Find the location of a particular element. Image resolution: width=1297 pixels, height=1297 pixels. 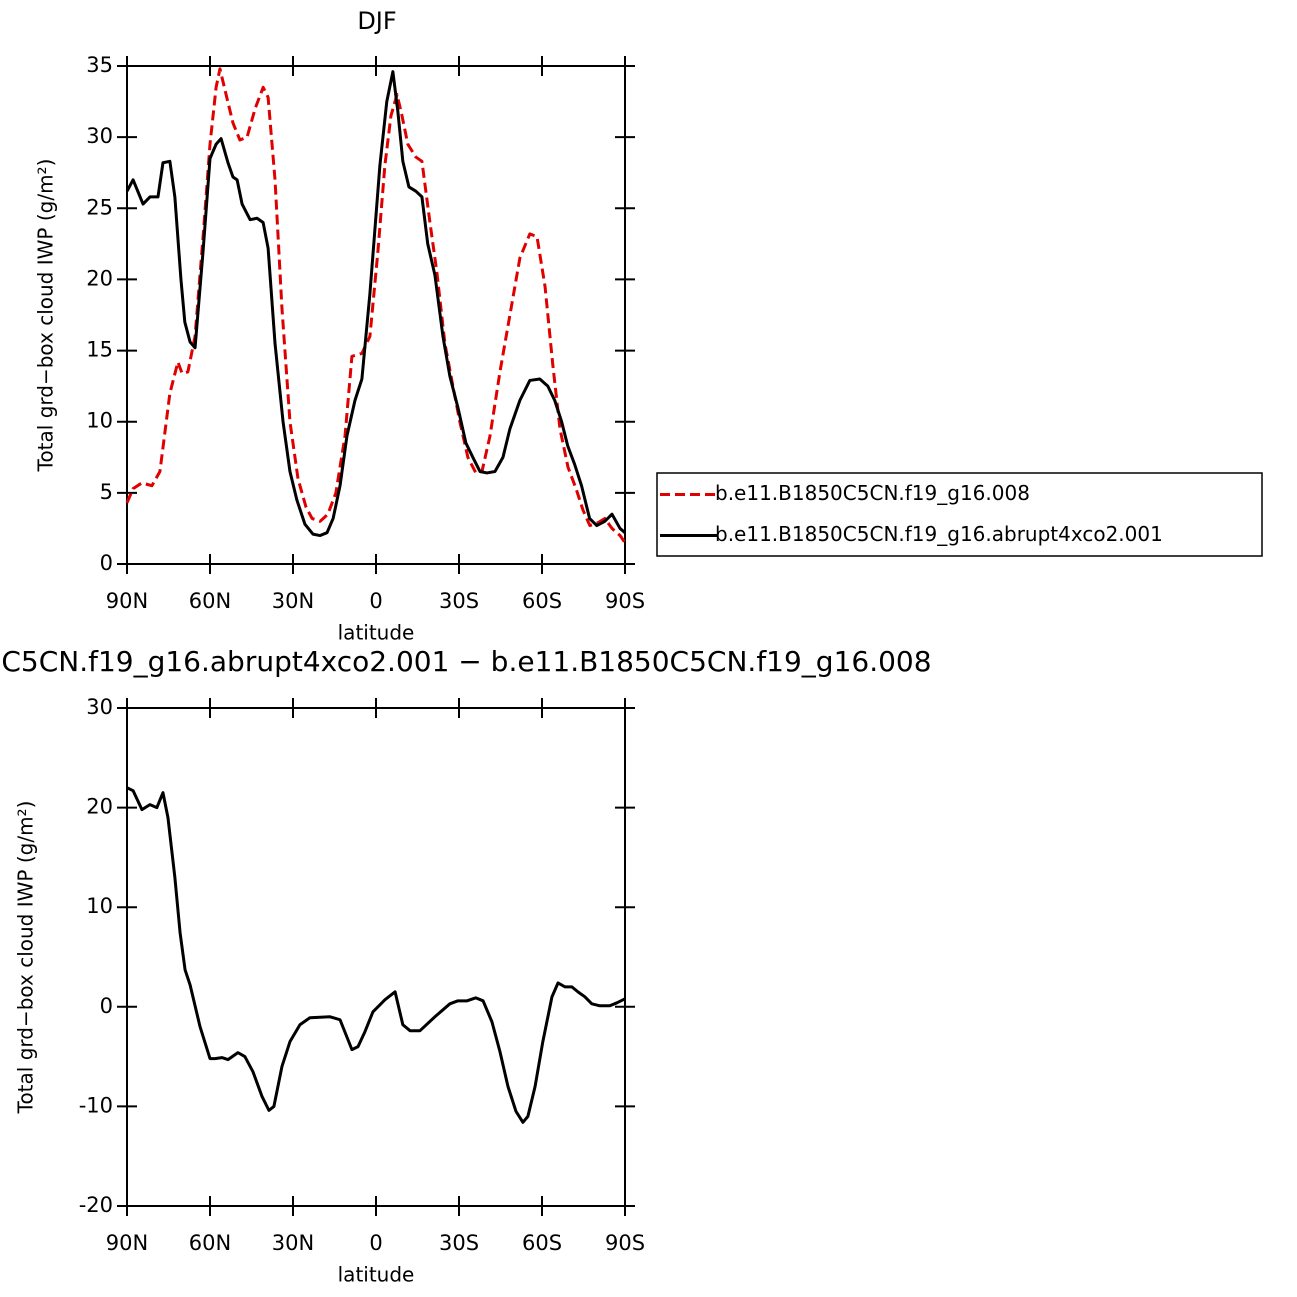

chart-title: DJF is located at coordinates (376, 21).